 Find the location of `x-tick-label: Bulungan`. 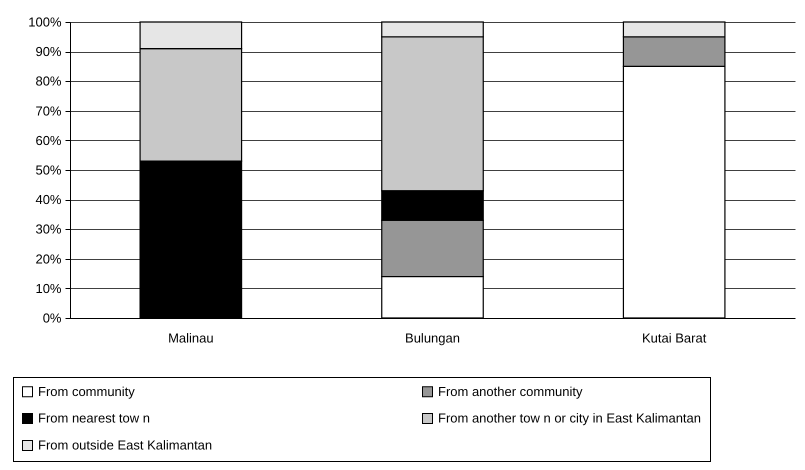

x-tick-label: Bulungan is located at coordinates (432, 338).